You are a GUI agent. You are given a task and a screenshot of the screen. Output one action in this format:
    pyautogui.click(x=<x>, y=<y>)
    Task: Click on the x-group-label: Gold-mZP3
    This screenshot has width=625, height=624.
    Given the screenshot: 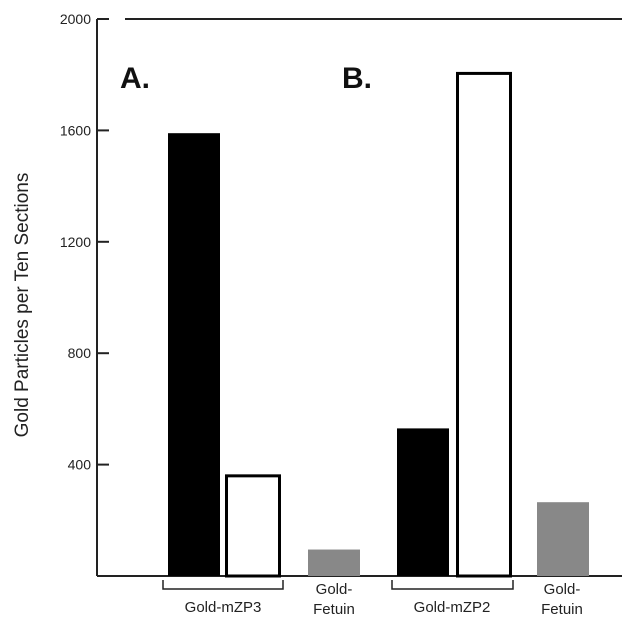 What is the action you would take?
    pyautogui.click(x=223, y=607)
    